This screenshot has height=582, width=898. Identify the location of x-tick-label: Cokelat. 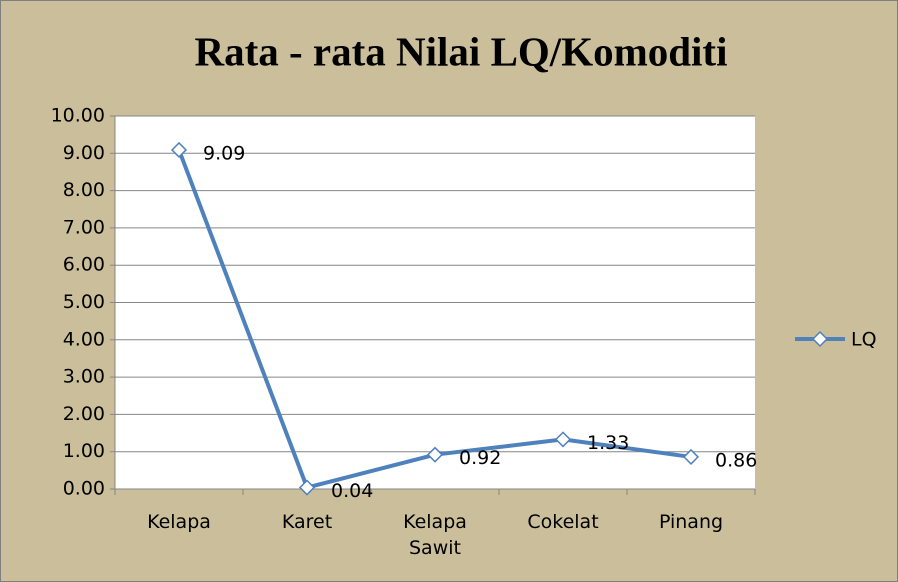
(563, 522).